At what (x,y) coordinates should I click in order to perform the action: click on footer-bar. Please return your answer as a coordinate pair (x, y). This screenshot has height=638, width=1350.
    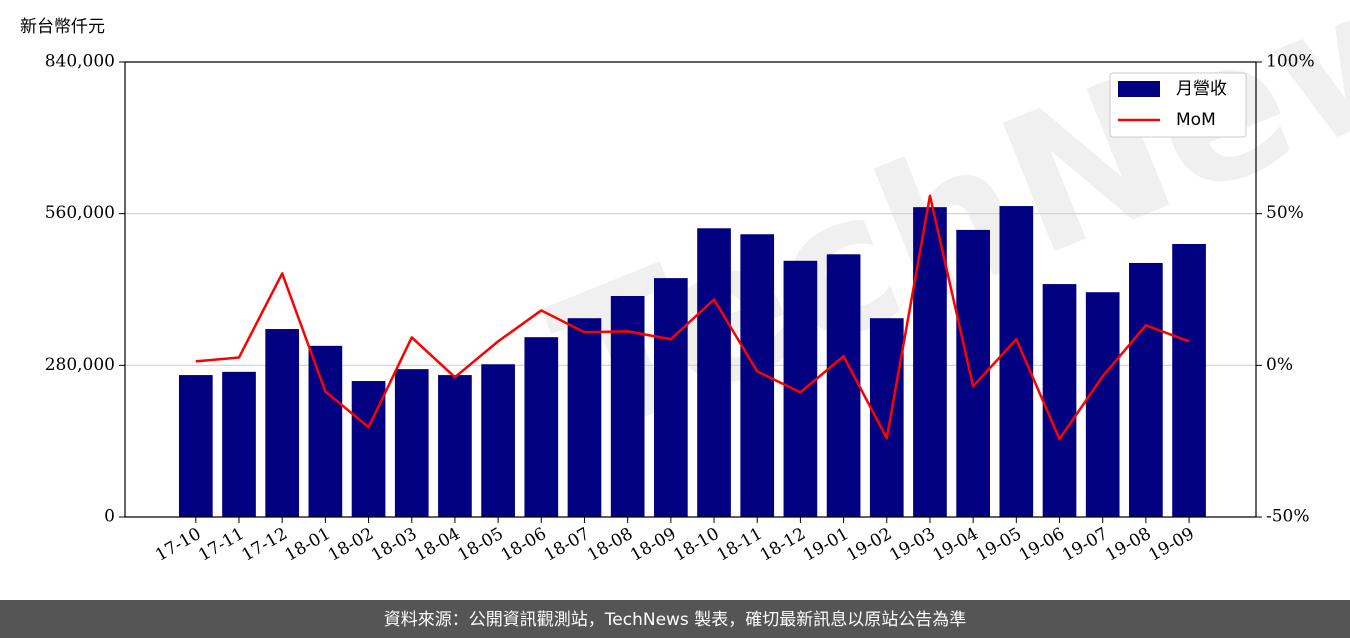
    Looking at the image, I should click on (675, 619).